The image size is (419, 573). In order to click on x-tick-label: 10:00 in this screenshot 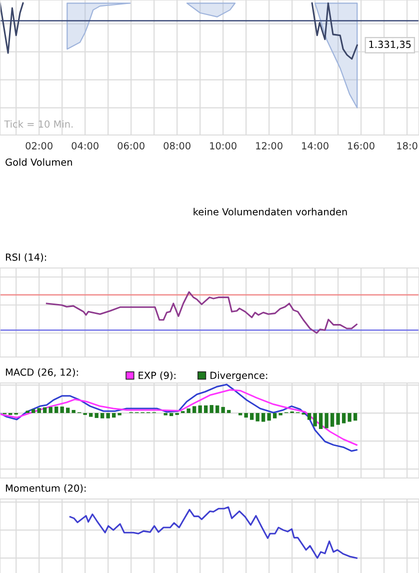, I will do `click(223, 146)`.